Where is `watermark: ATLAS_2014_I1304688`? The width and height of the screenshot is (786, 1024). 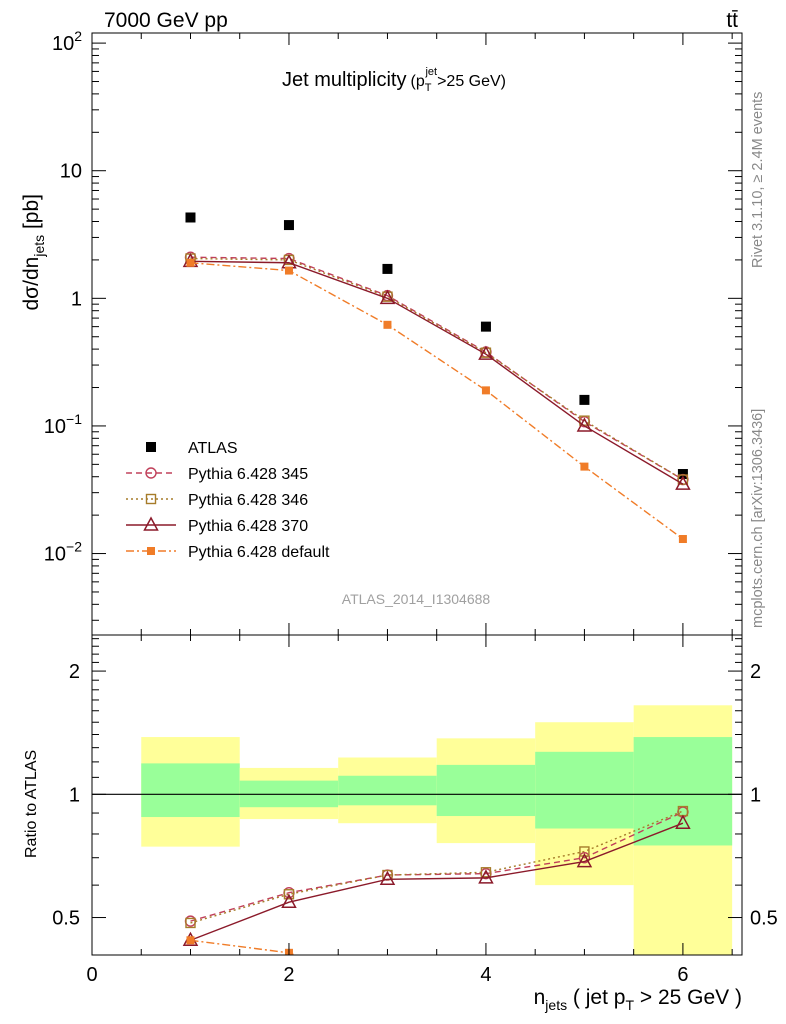 watermark: ATLAS_2014_I1304688 is located at coordinates (416, 599).